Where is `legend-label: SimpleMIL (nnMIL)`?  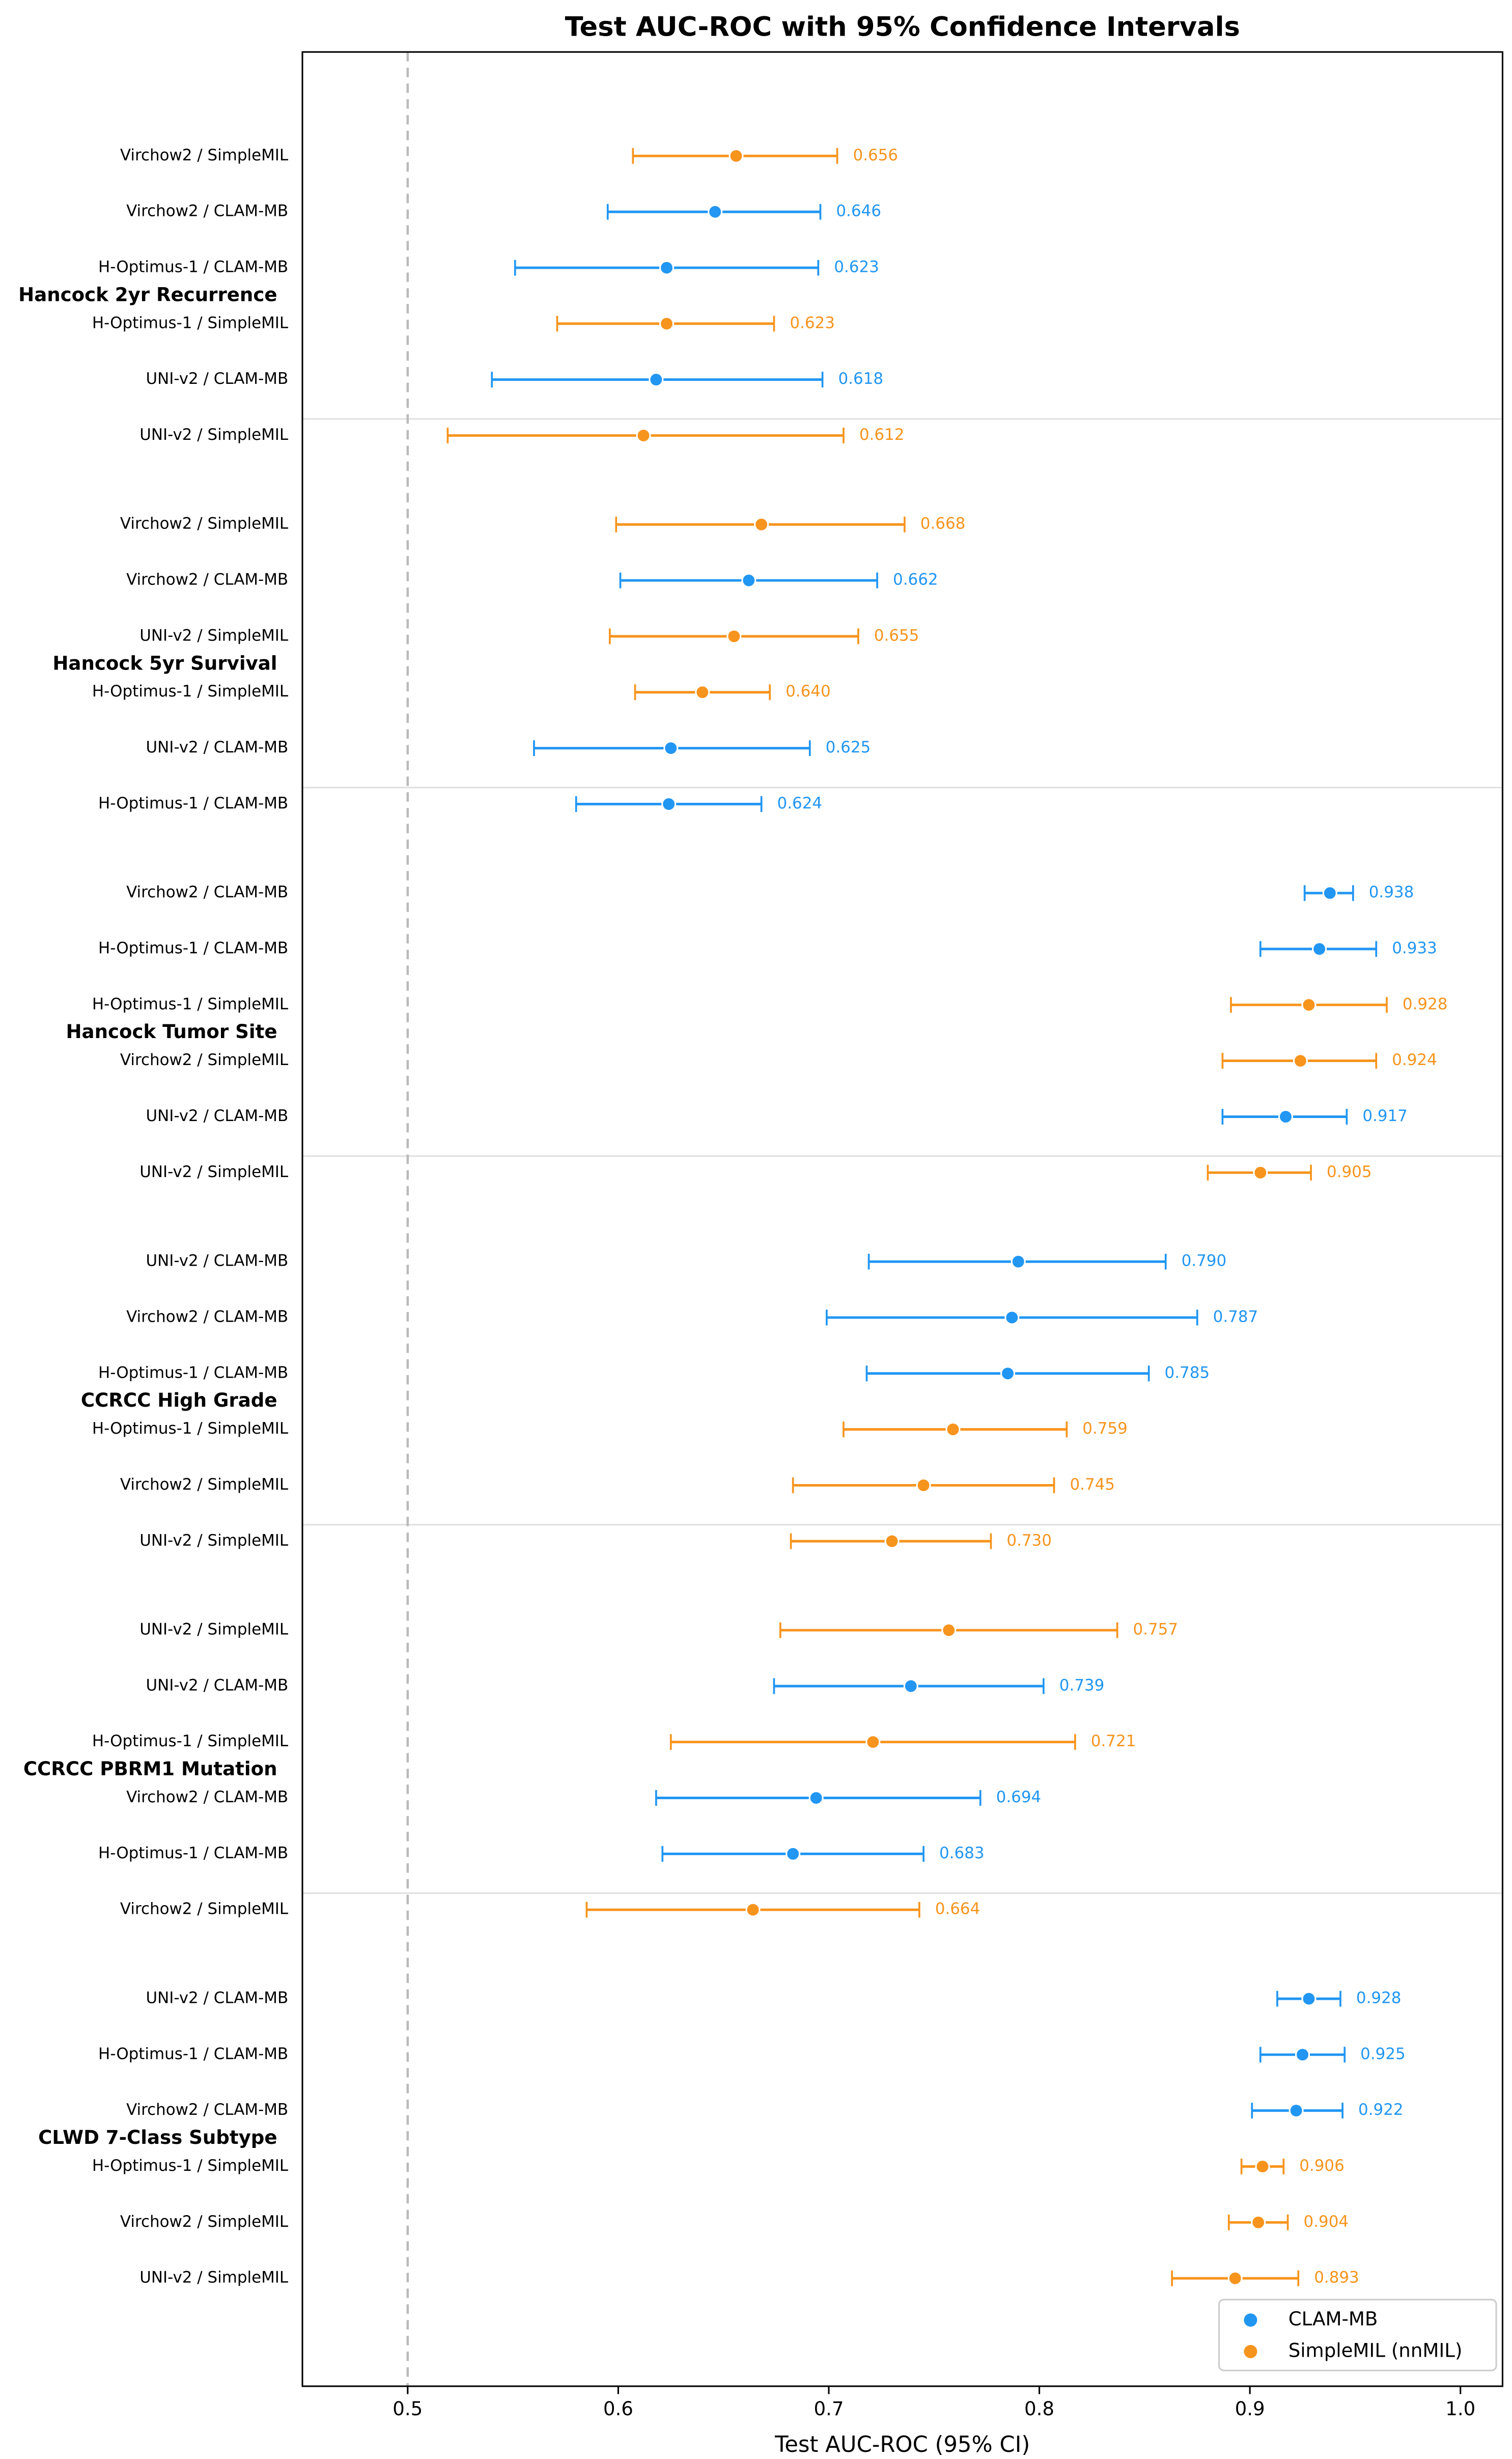
legend-label: SimpleMIL (nnMIL) is located at coordinates (1376, 2350).